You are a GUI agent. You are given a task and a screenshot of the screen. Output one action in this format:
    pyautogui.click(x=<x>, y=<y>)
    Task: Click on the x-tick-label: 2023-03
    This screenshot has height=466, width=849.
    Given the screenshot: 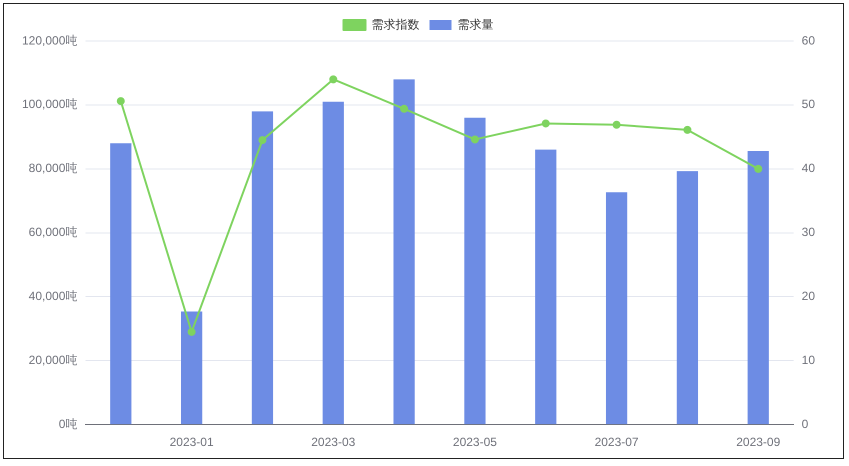 What is the action you would take?
    pyautogui.click(x=333, y=442)
    